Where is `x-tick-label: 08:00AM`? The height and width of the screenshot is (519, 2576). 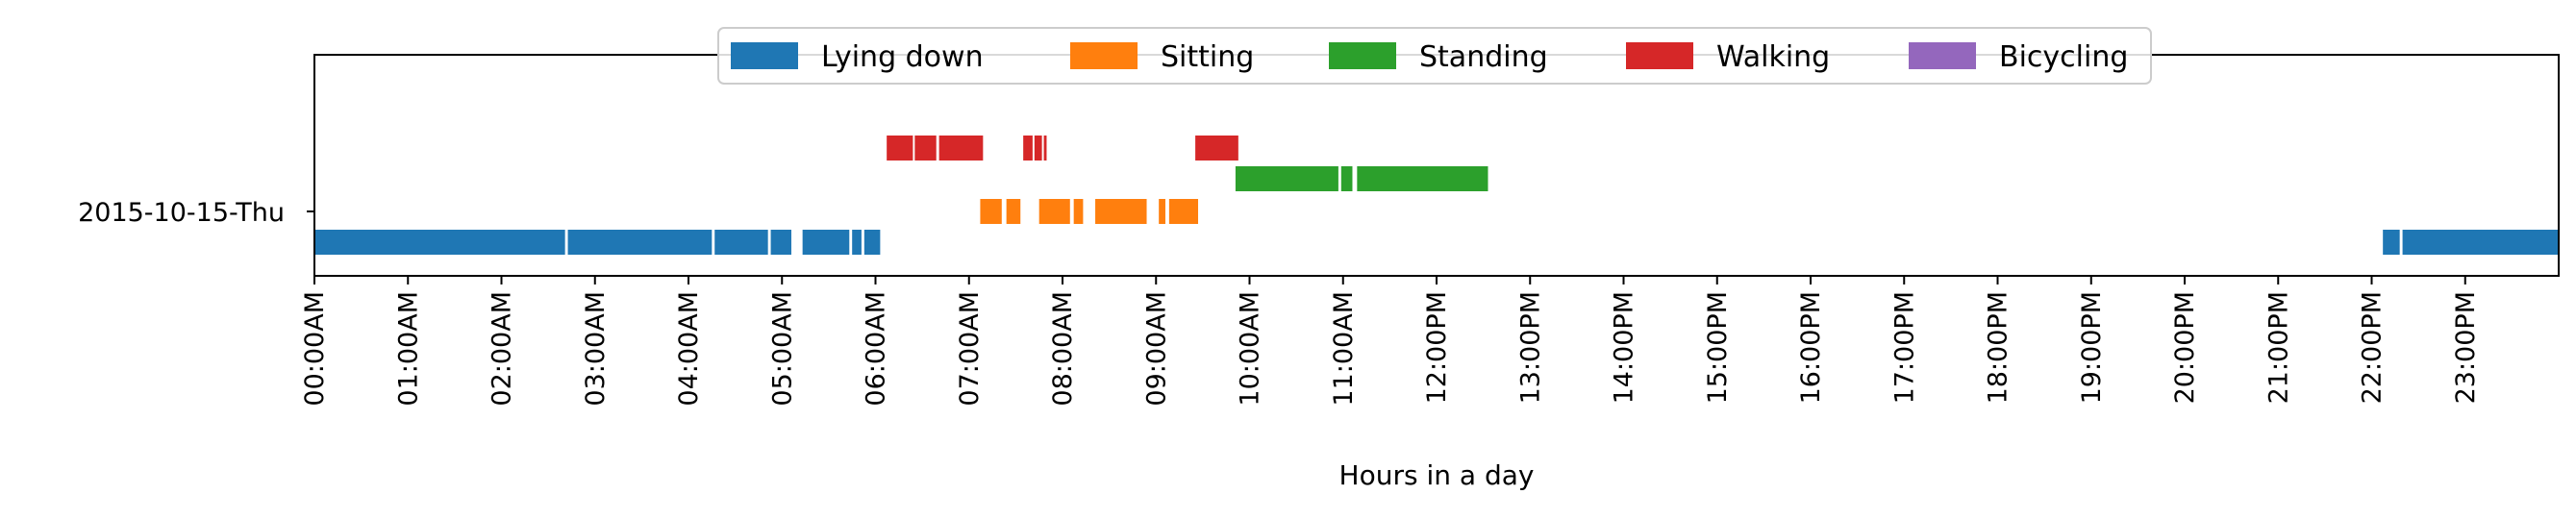 x-tick-label: 08:00AM is located at coordinates (1063, 349).